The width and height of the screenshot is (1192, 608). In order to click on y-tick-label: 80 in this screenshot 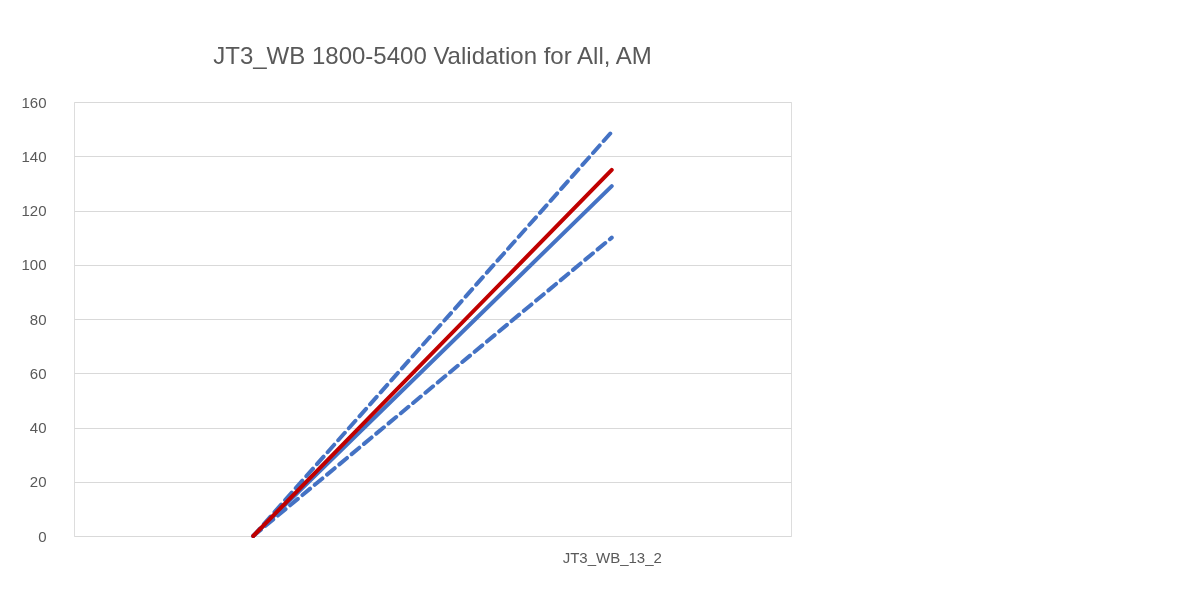, I will do `click(38, 319)`.